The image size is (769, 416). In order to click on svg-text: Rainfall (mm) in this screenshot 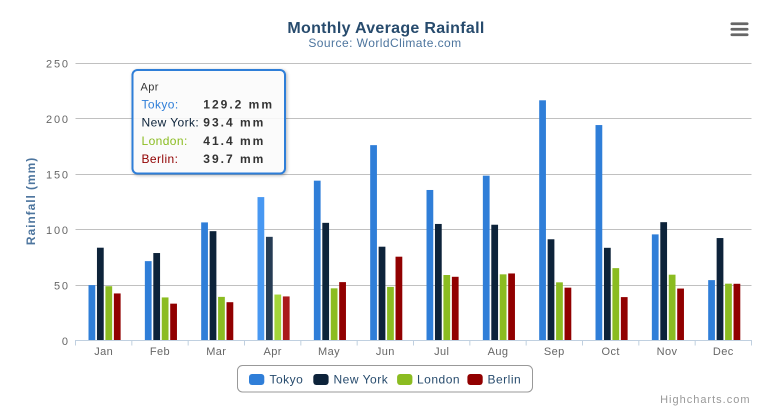, I will do `click(31, 201)`.